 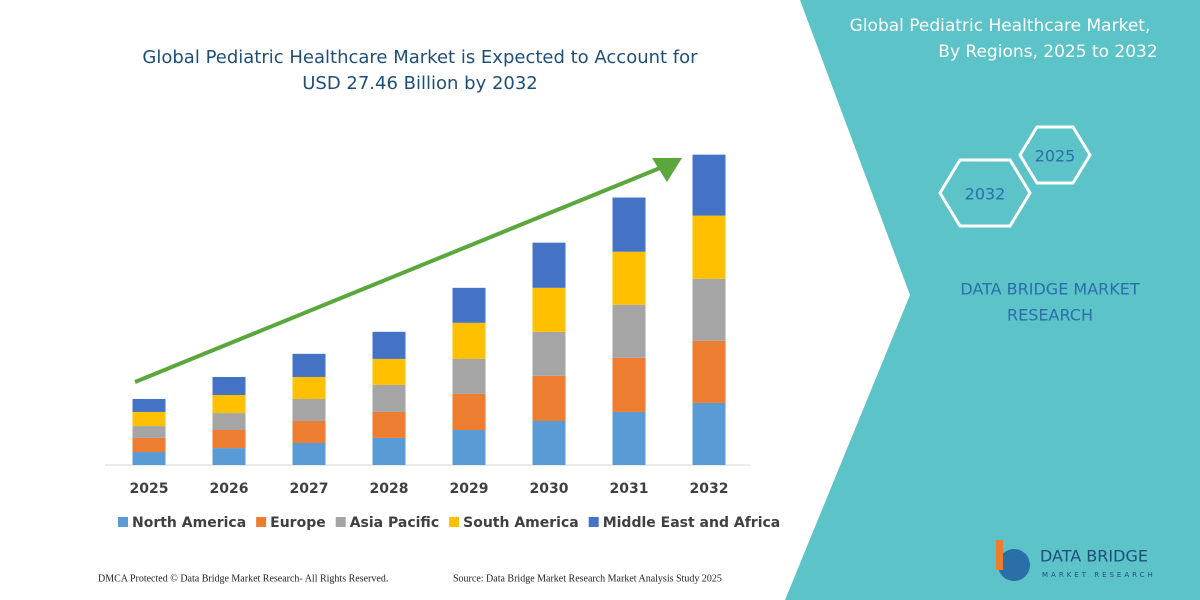 I want to click on legend-label: South America, so click(x=521, y=523).